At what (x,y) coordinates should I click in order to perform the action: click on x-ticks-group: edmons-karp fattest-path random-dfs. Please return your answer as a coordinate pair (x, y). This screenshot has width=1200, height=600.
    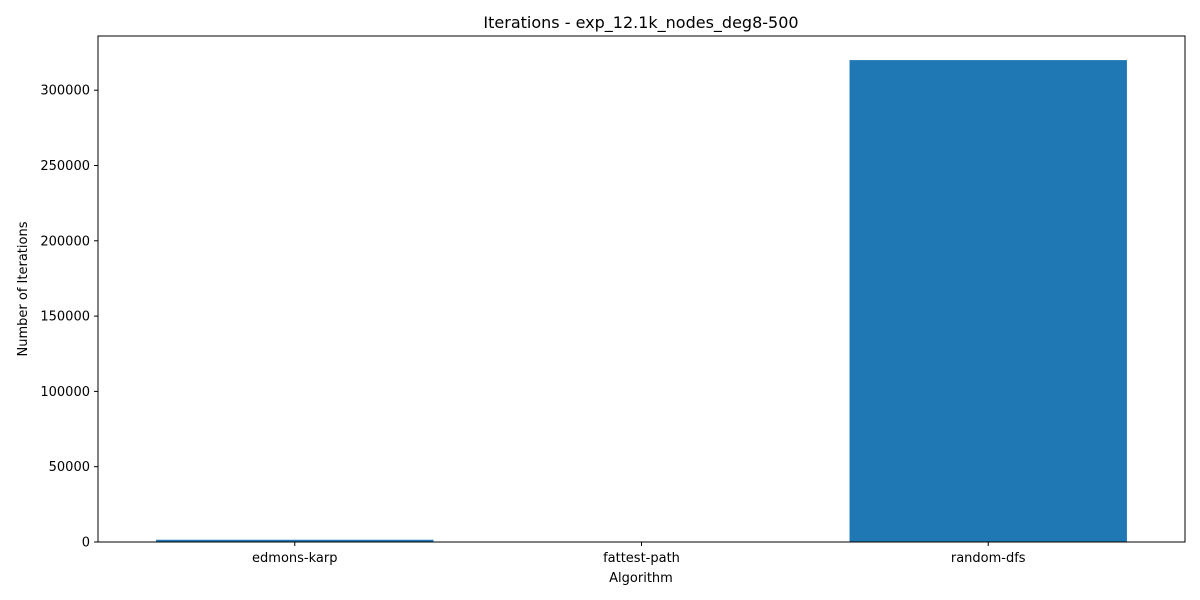
    Looking at the image, I should click on (639, 554).